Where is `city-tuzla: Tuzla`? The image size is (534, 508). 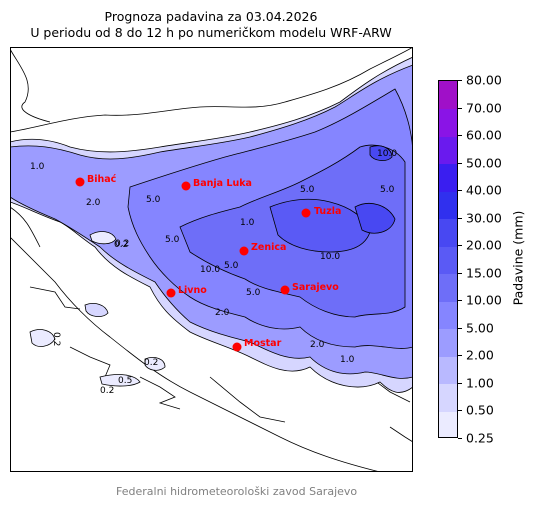 city-tuzla: Tuzla is located at coordinates (321, 212).